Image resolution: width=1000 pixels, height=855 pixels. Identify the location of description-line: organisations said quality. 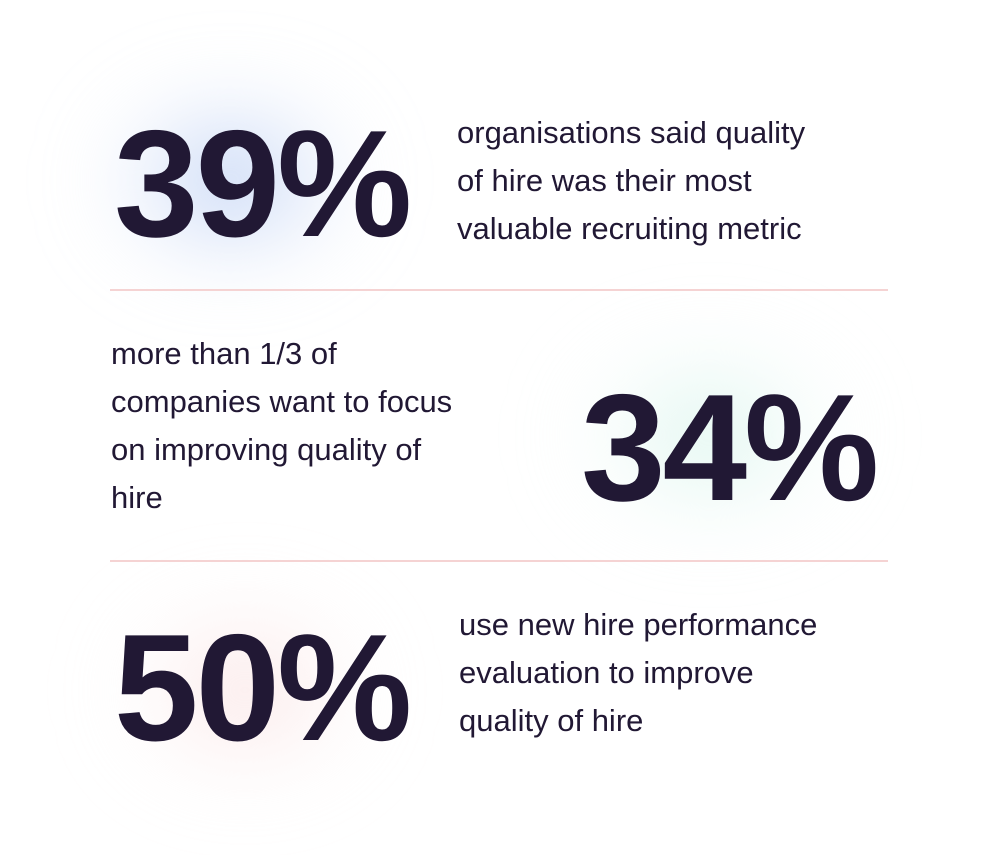
(631, 132).